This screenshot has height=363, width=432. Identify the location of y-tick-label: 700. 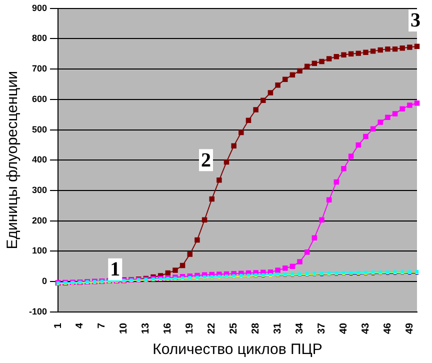
(40, 69).